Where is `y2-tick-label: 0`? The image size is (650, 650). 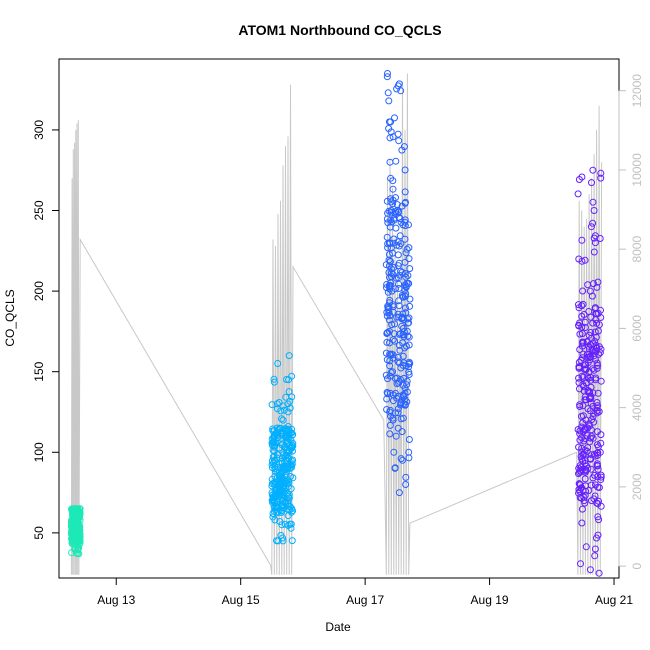 y2-tick-label: 0 is located at coordinates (637, 565).